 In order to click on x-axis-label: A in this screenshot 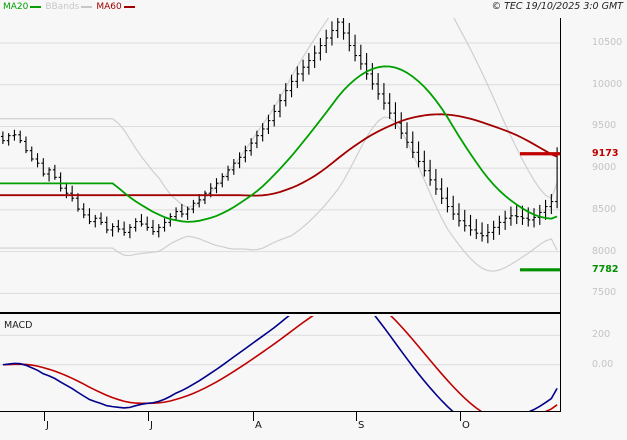, I will do `click(258, 425)`.